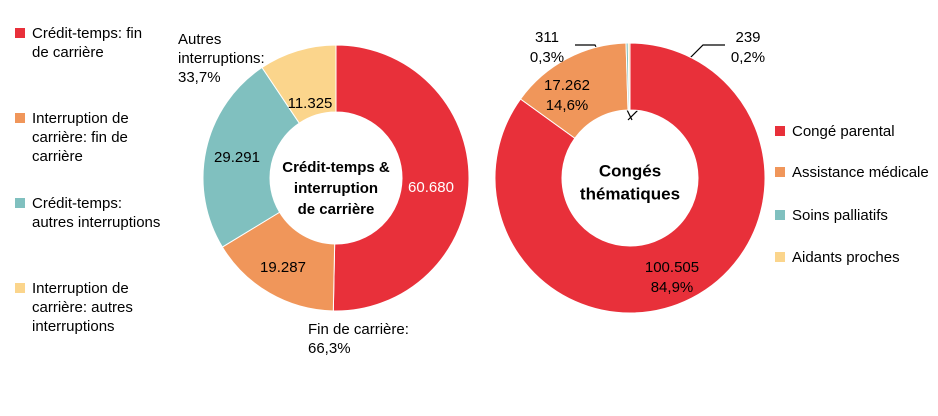 This screenshot has width=938, height=416. I want to click on center-label: de carrière, so click(336, 209).